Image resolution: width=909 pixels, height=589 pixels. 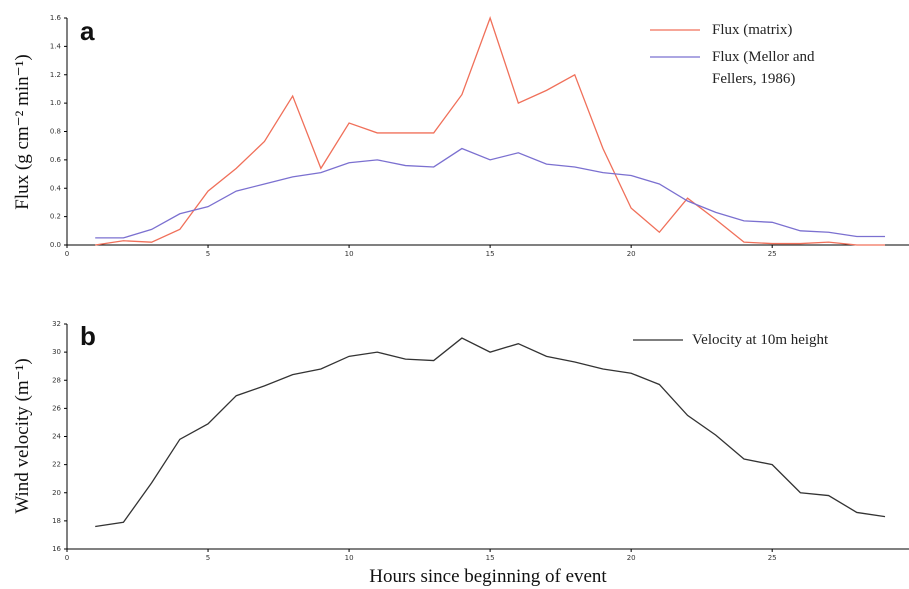 What do you see at coordinates (56, 380) in the screenshot?
I see `y-tick-label: 28` at bounding box center [56, 380].